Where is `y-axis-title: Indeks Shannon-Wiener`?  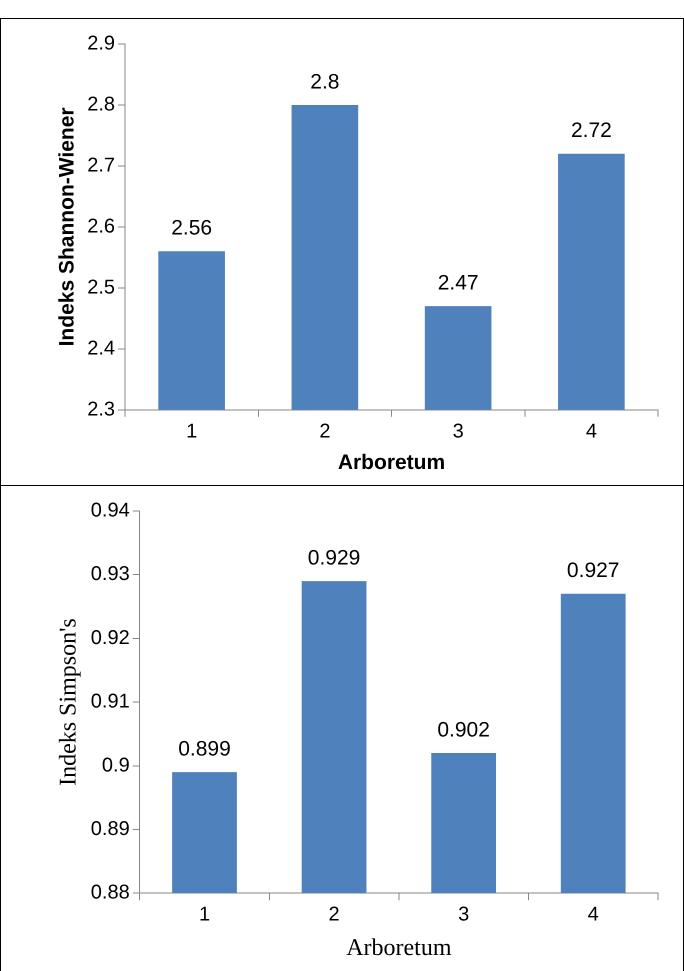
y-axis-title: Indeks Shannon-Wiener is located at coordinates (66, 226).